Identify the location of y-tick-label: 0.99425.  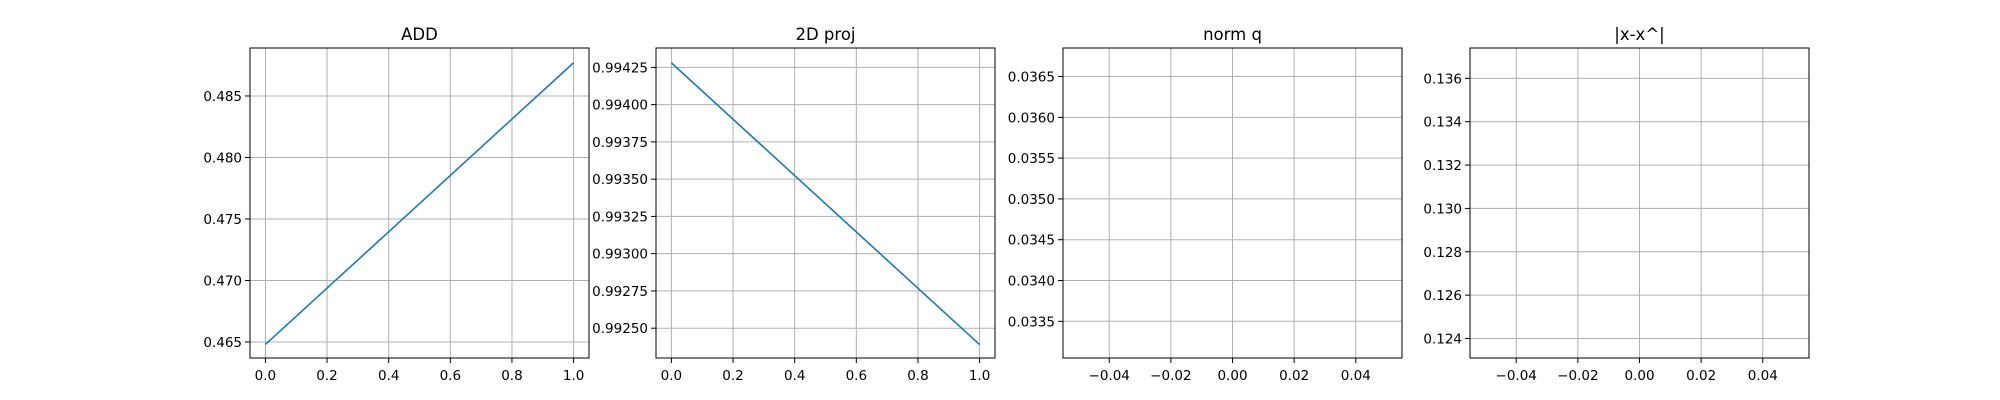
(620, 68).